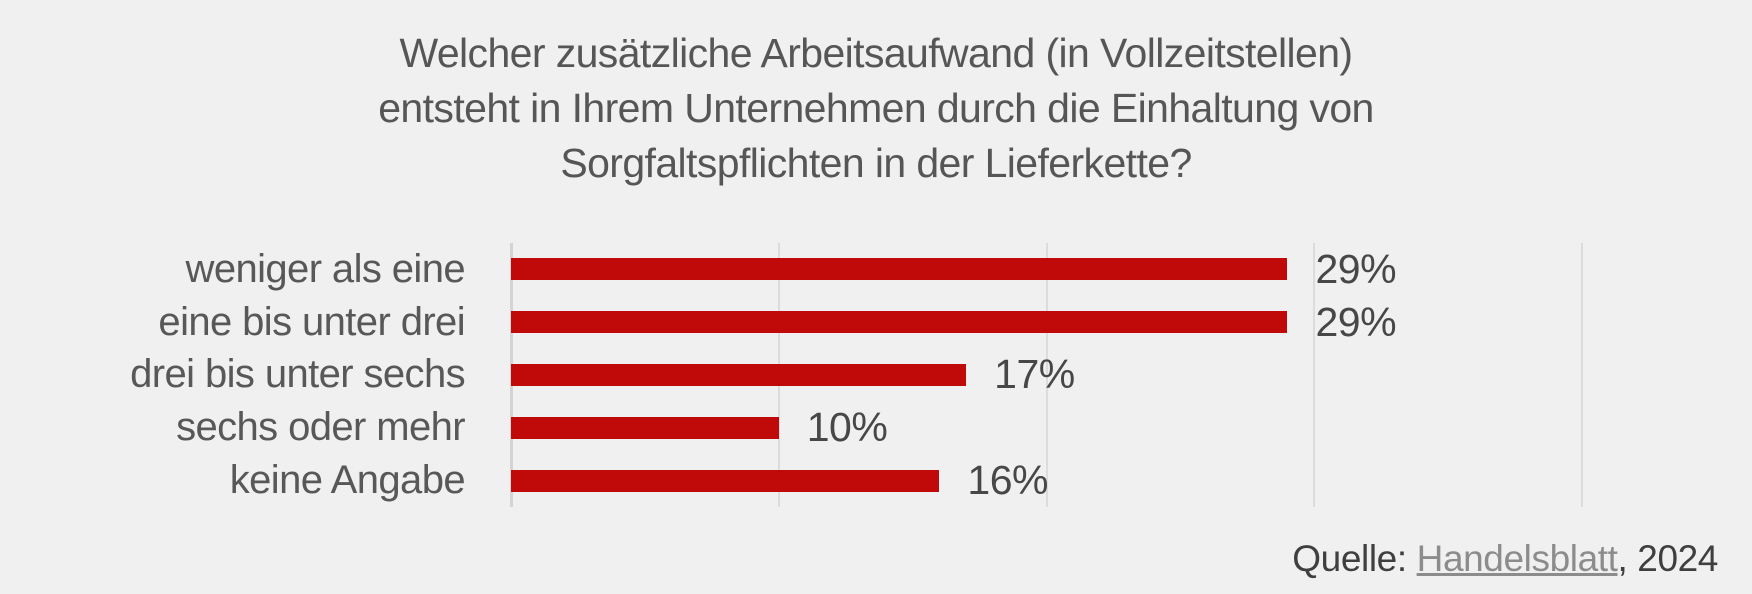 The image size is (1752, 594). I want to click on source-prefix: Quelle:, so click(1354, 558).